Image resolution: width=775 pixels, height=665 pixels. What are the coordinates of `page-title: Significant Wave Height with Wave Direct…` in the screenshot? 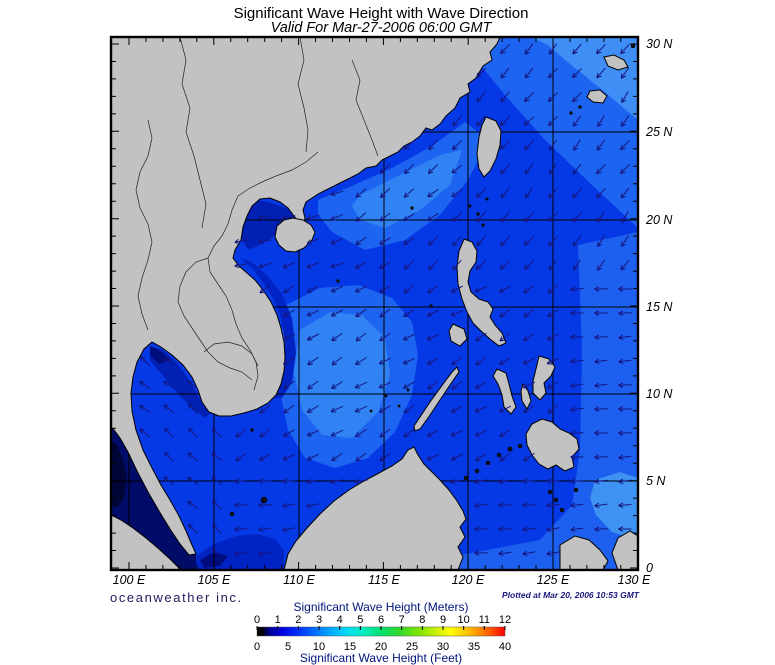 It's located at (381, 13).